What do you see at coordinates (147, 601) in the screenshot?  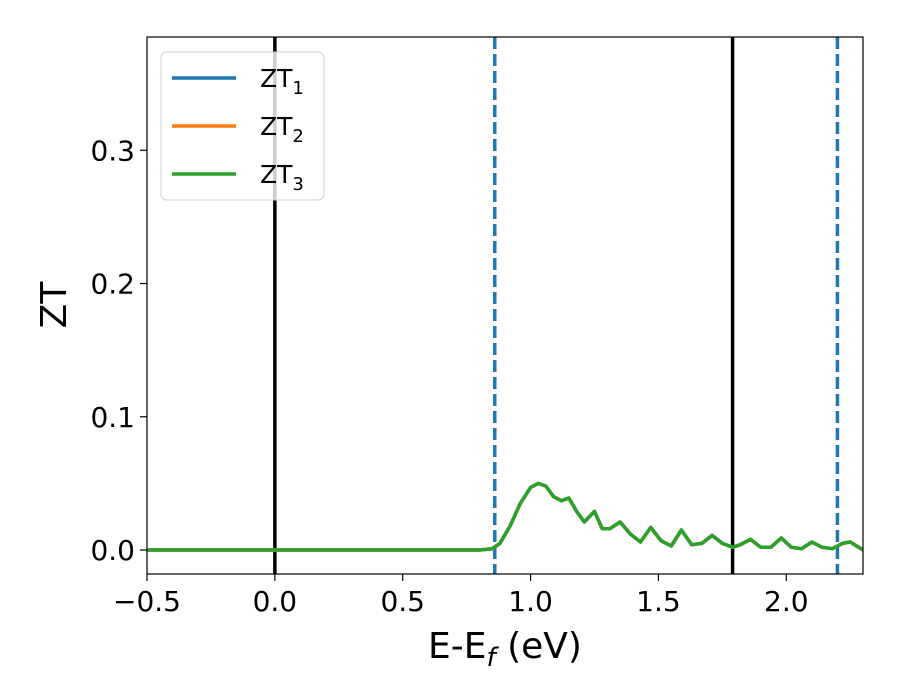 I see `x-tick-label: −0.5` at bounding box center [147, 601].